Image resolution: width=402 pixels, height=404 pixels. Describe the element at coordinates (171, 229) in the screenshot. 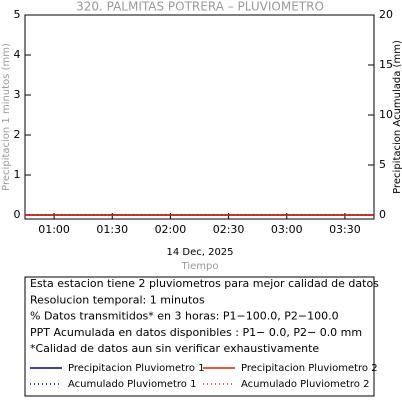

I see `x-tick-label: 02:00` at that location.